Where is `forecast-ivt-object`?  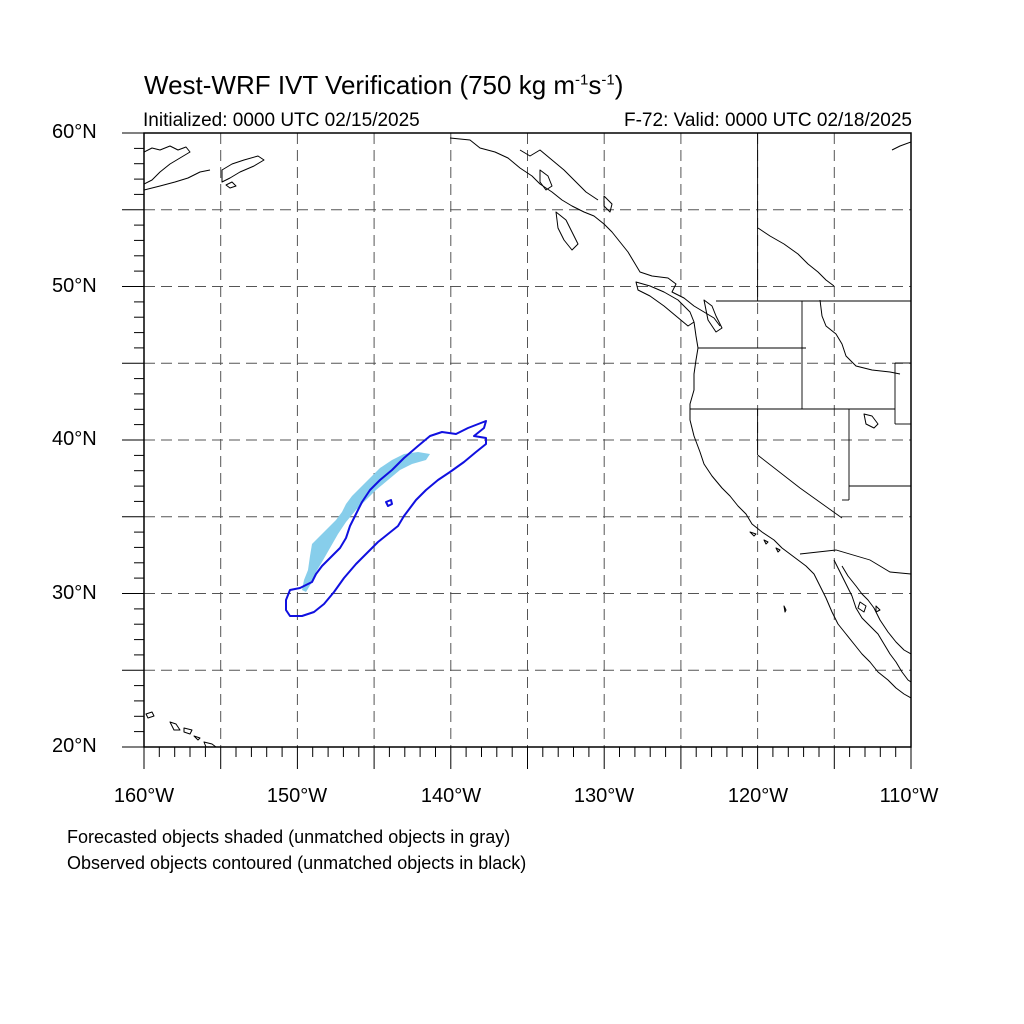
forecast-ivt-object is located at coordinates (366, 522).